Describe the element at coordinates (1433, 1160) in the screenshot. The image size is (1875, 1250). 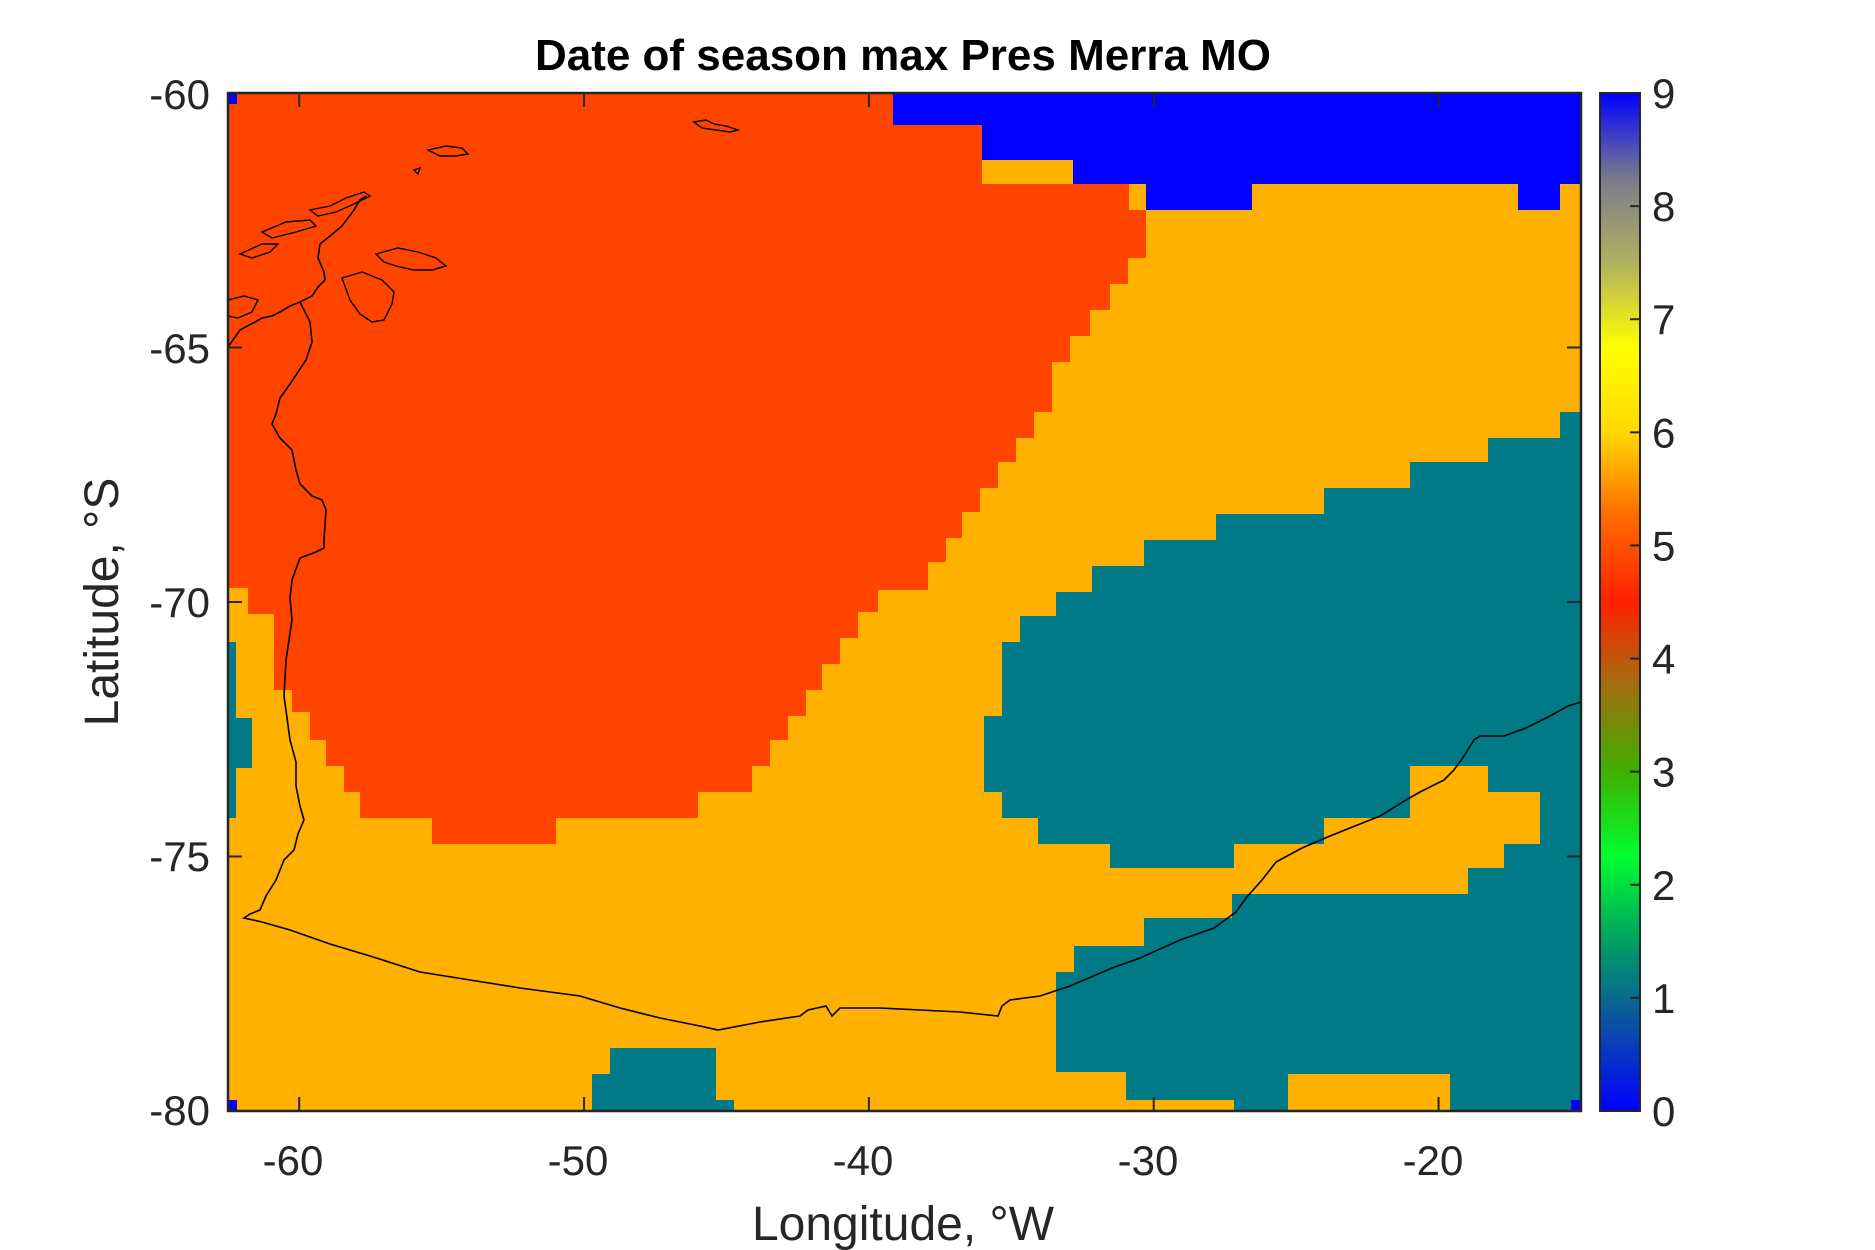
I see `x-tick-label: -20` at that location.